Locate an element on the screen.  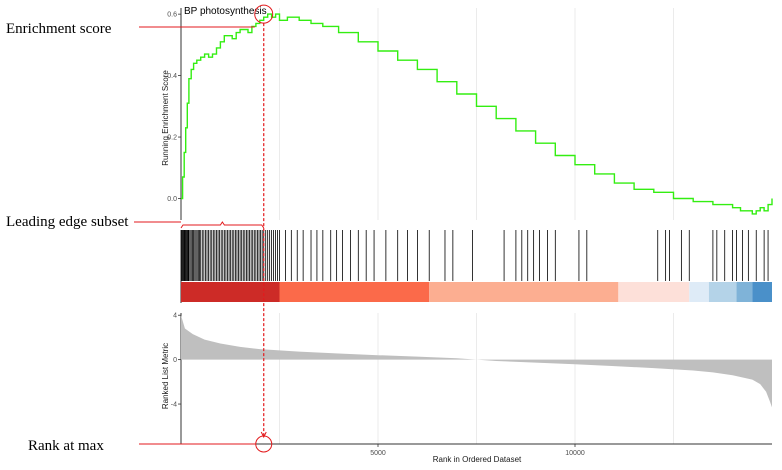
es-axis-label: Running Enrichment Score is located at coordinates (165, 118).